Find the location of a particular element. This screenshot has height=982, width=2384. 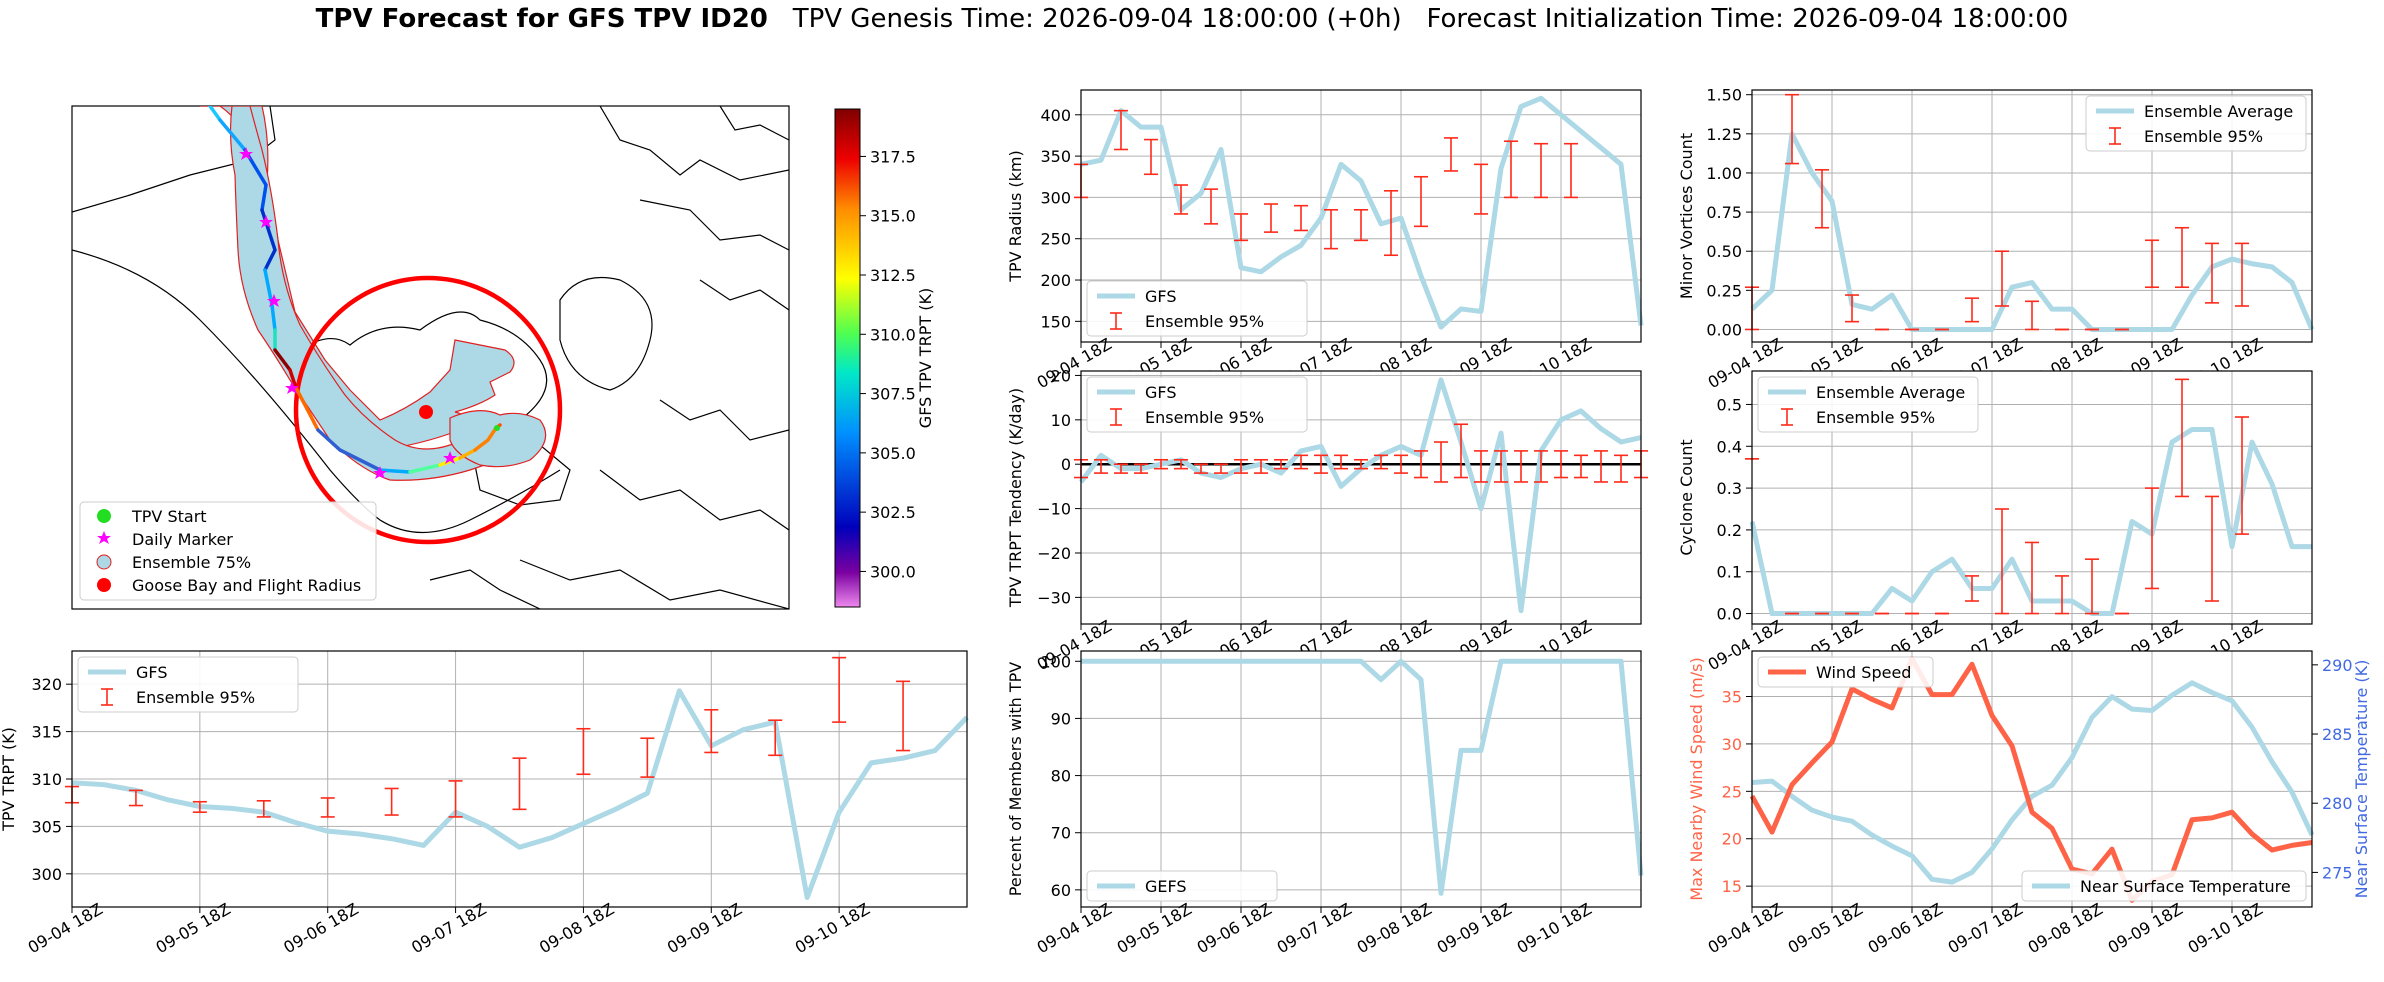

colorbar-tick-label: 310.0 is located at coordinates (893, 334).